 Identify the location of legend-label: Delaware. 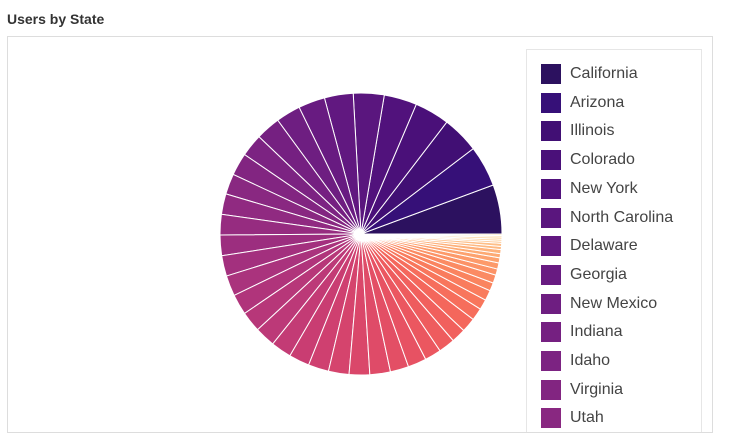
(604, 246).